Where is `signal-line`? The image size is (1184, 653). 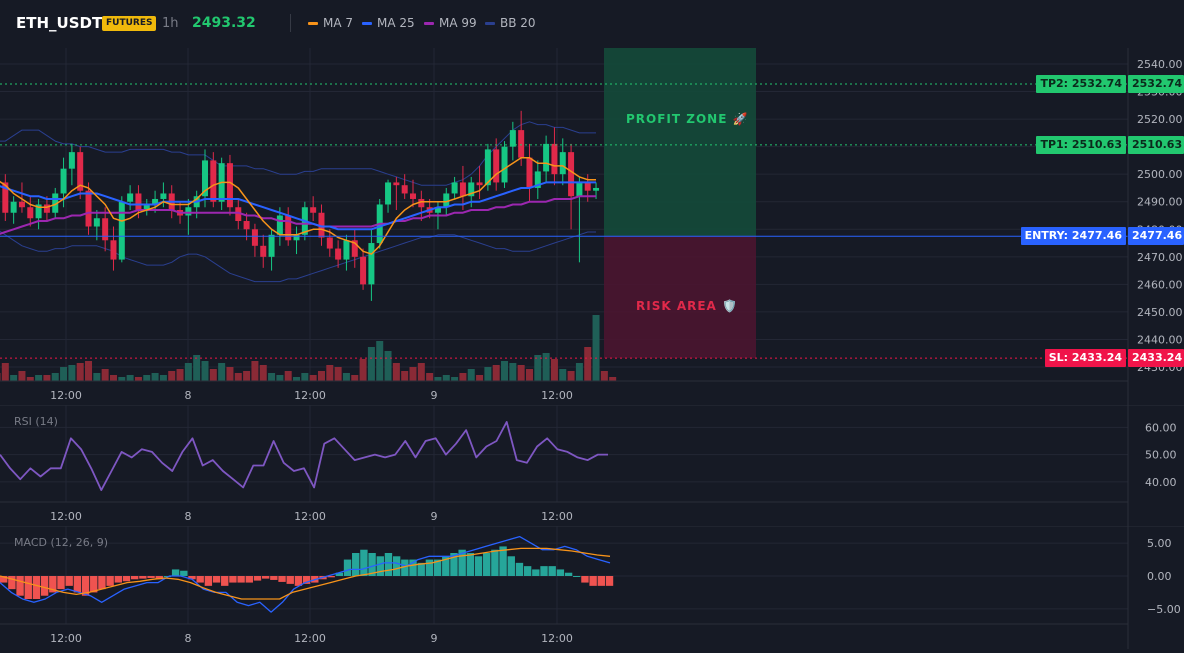
signal-line is located at coordinates (305, 573).